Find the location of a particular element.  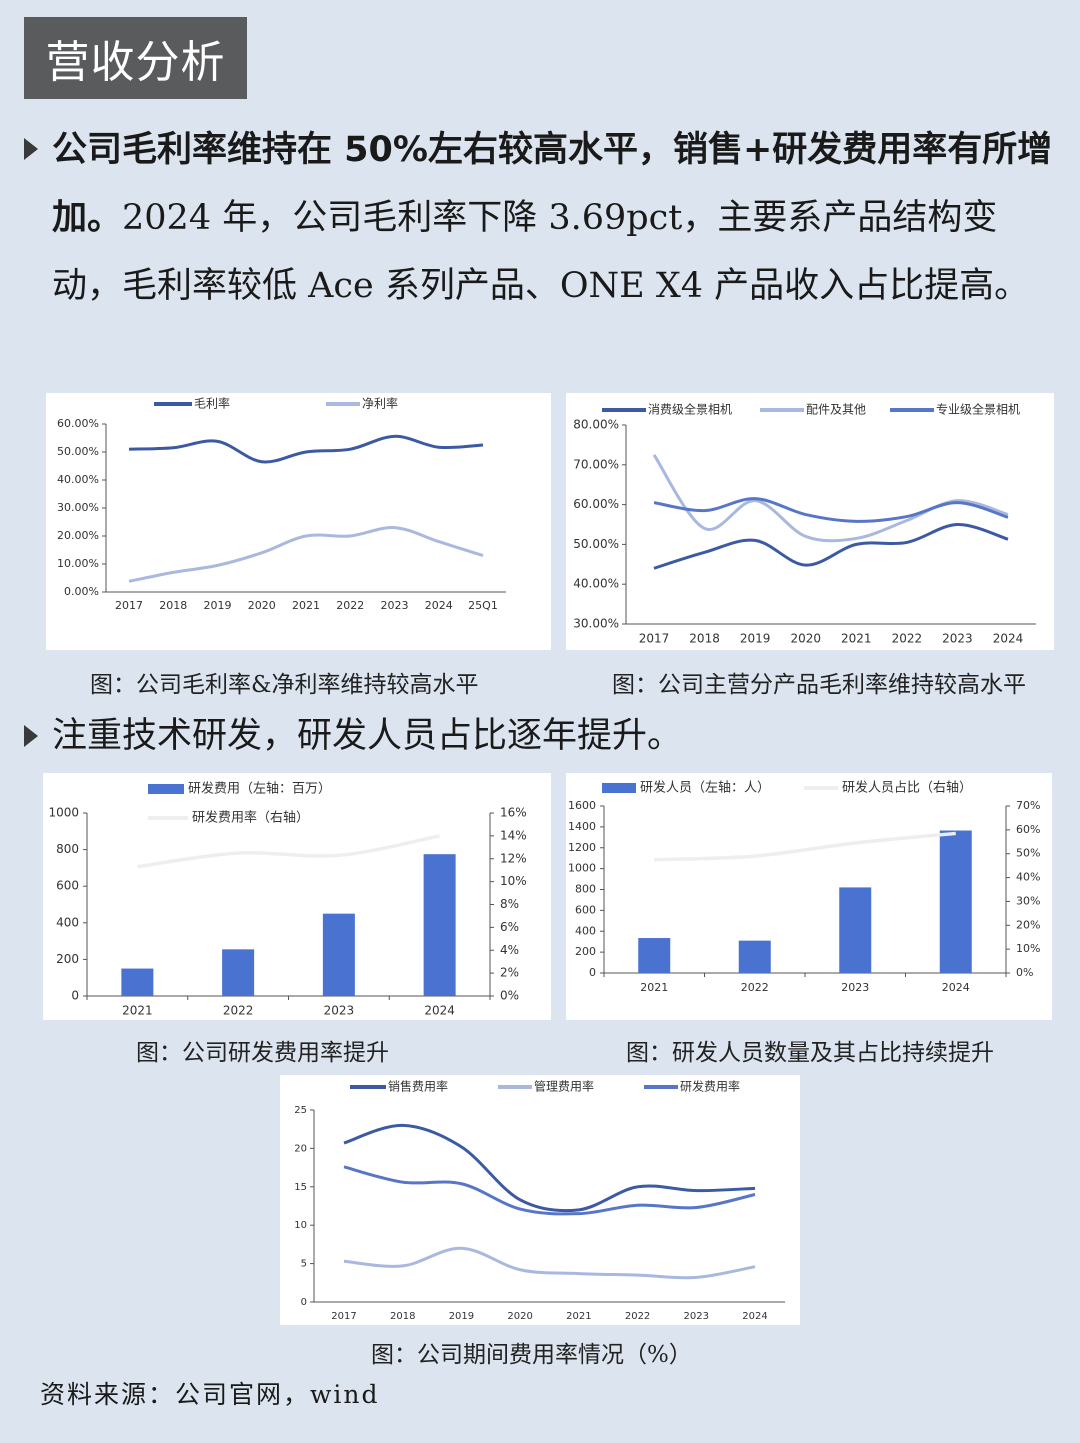

y-tick-label-right: 12% is located at coordinates (513, 858).